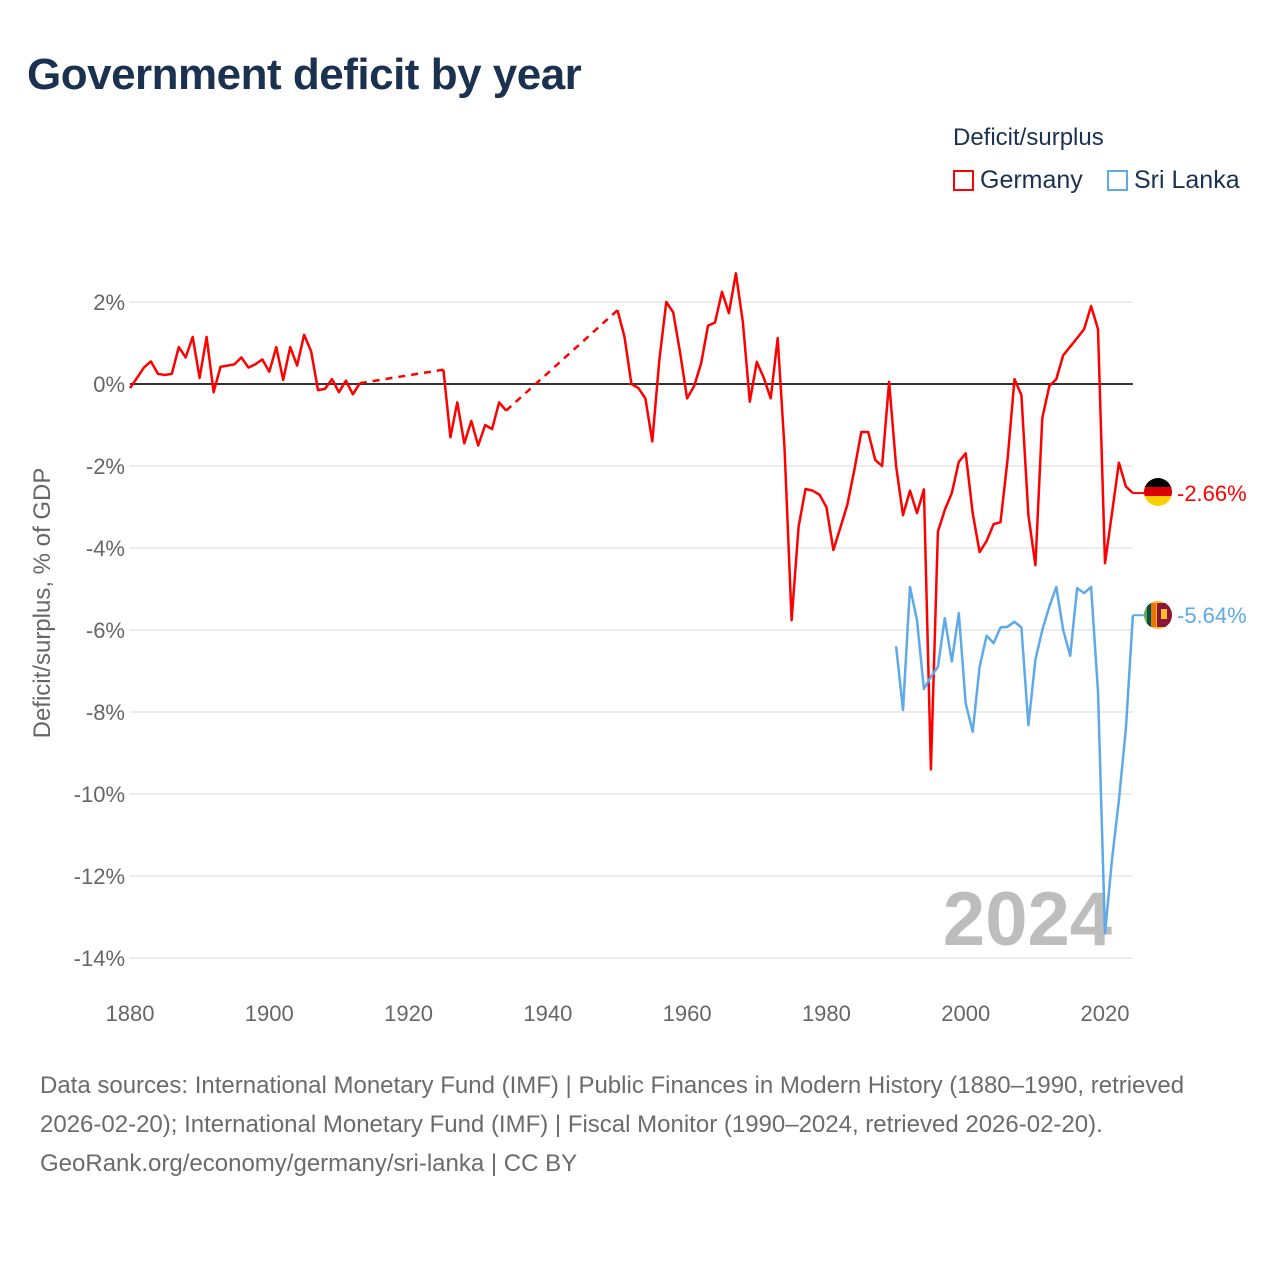 The height and width of the screenshot is (1280, 1280). What do you see at coordinates (304, 74) in the screenshot?
I see `chart-title: Government deficit by year` at bounding box center [304, 74].